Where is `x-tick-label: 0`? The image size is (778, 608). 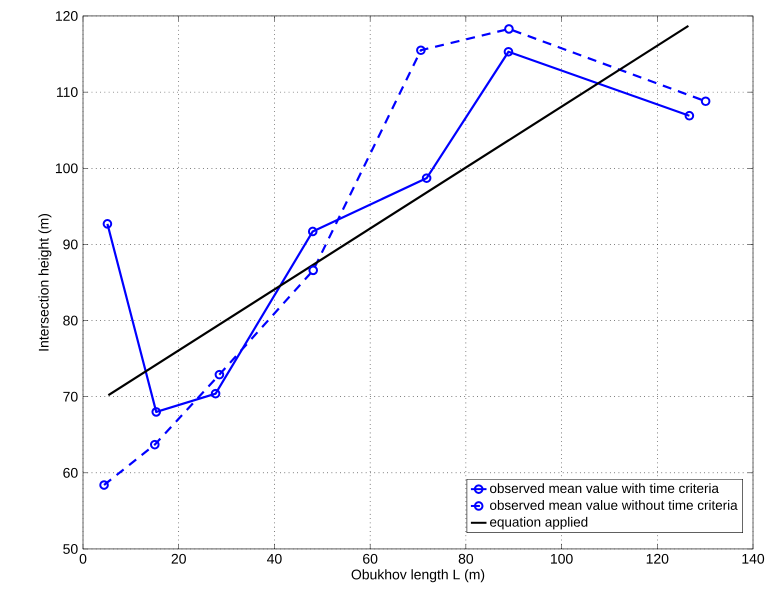 x-tick-label: 0 is located at coordinates (83, 559).